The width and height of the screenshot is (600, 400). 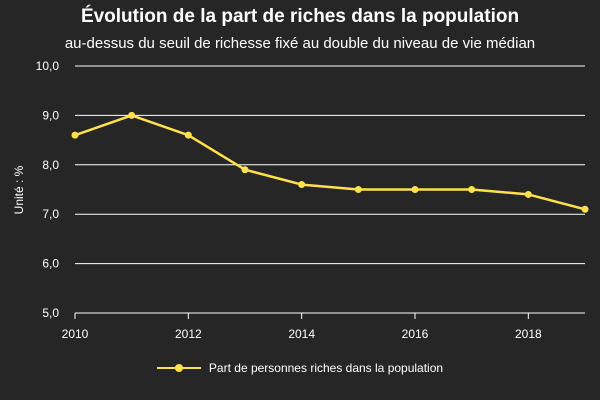 What do you see at coordinates (48, 66) in the screenshot?
I see `y-tick-label: 10,0` at bounding box center [48, 66].